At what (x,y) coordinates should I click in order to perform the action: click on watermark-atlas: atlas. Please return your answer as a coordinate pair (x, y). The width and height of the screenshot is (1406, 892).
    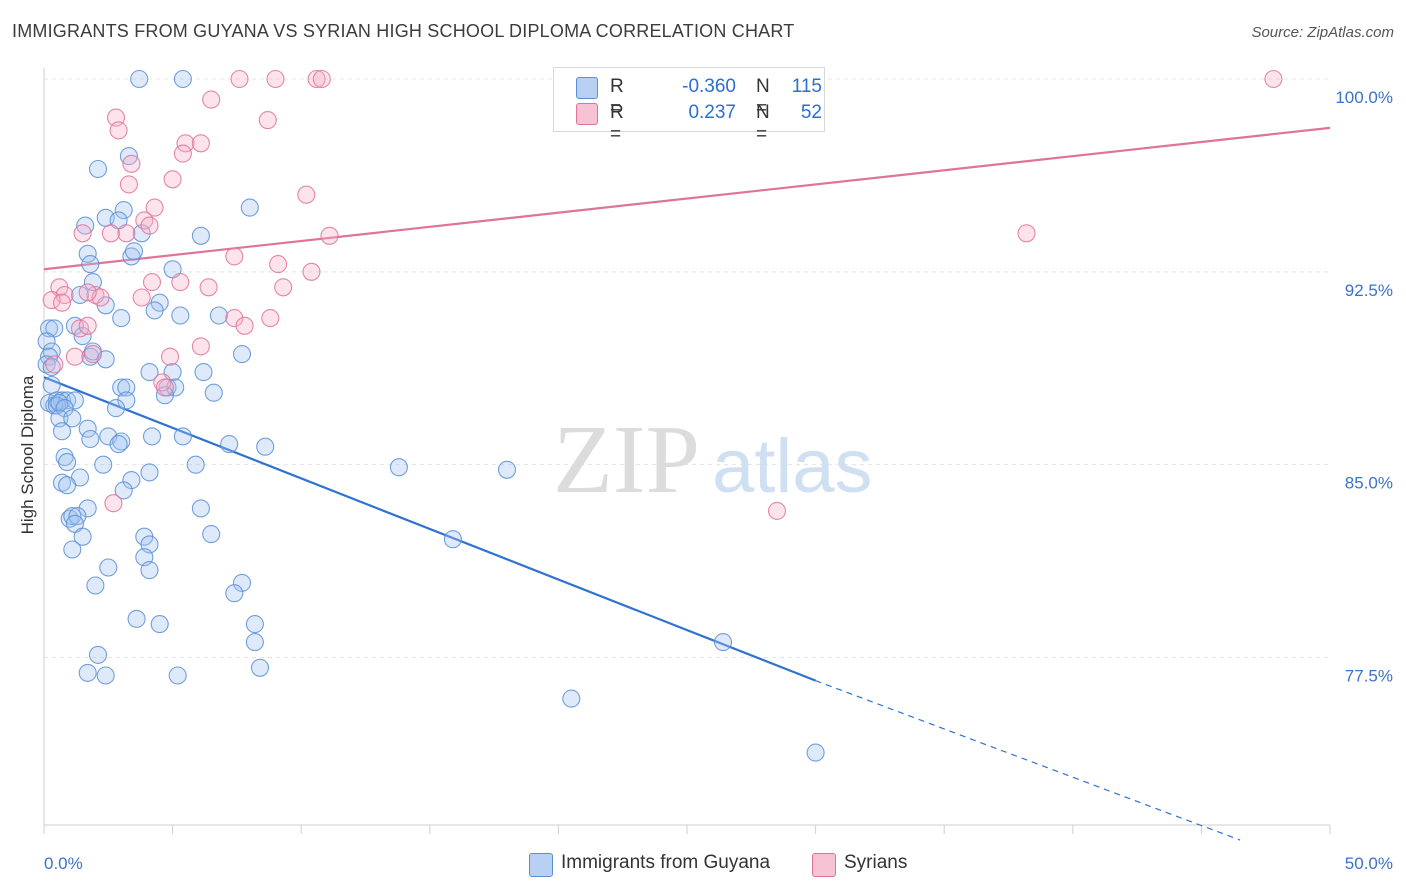
    Looking at the image, I should click on (792, 466).